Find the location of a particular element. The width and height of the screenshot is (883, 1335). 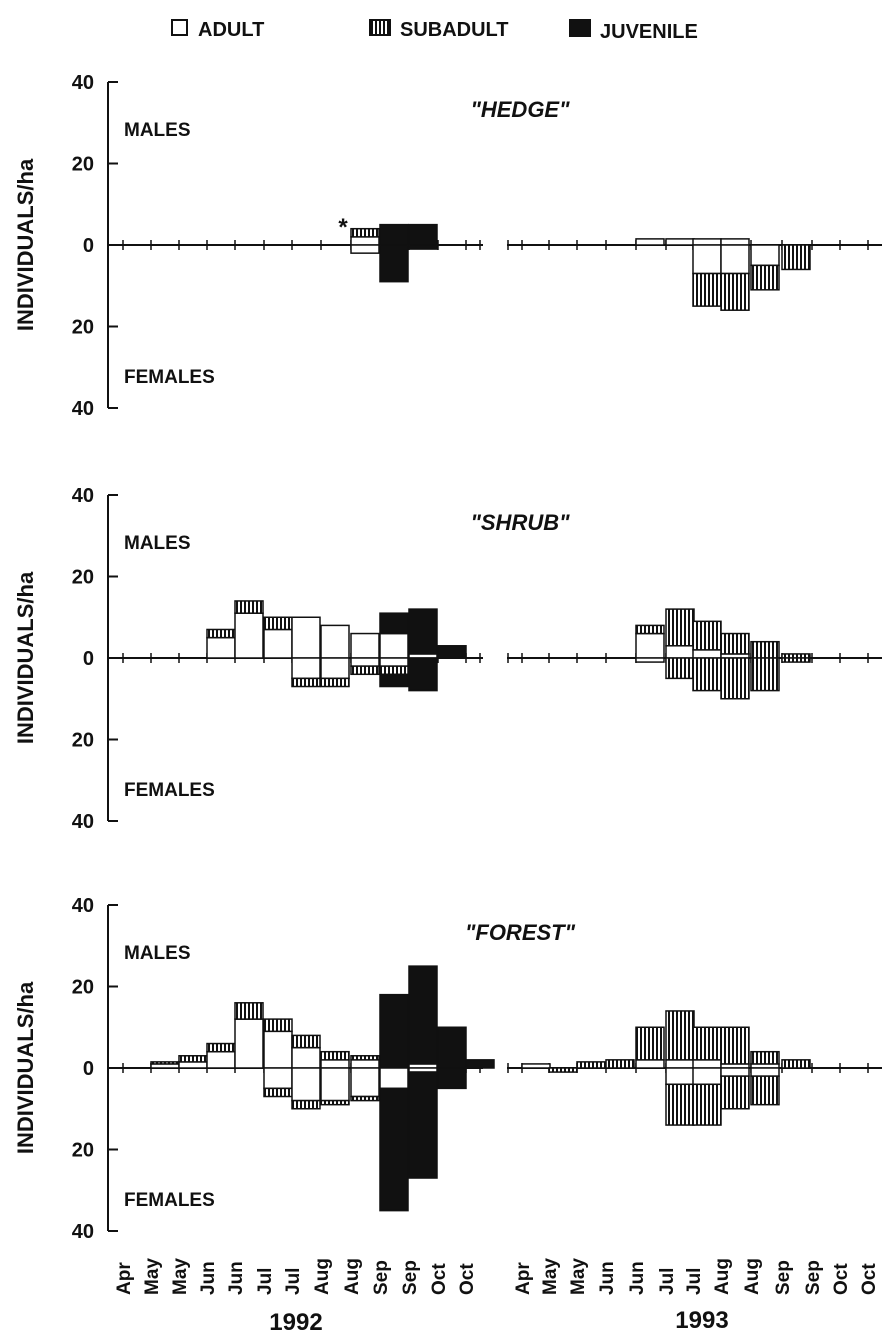

annotation-asterisk: * is located at coordinates (343, 227).